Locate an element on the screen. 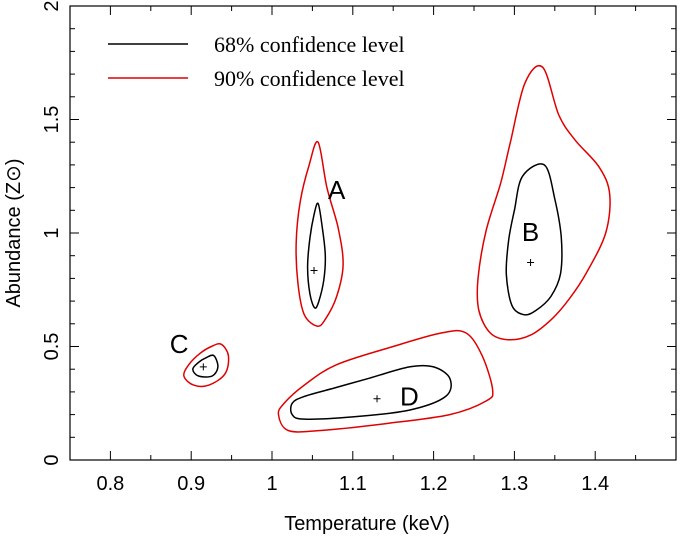 This screenshot has width=681, height=538. y-tick-label: 2 is located at coordinates (52, 5).